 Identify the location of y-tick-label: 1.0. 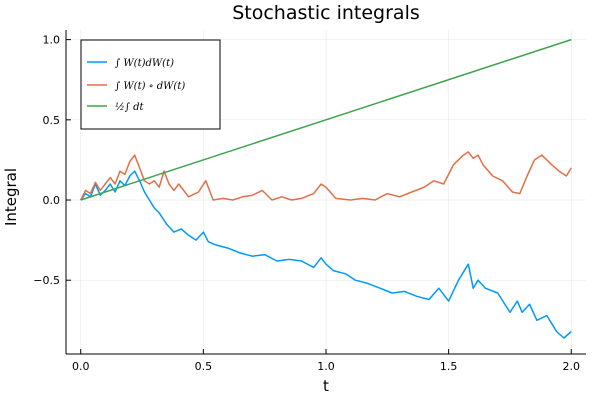
(52, 40).